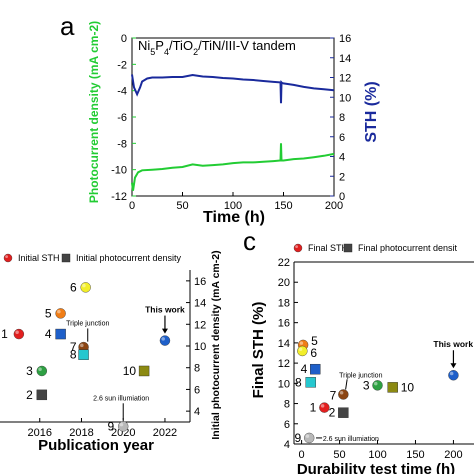  What do you see at coordinates (39, 433) in the screenshot?
I see `panel-b-x-tick-label: 2016` at bounding box center [39, 433].